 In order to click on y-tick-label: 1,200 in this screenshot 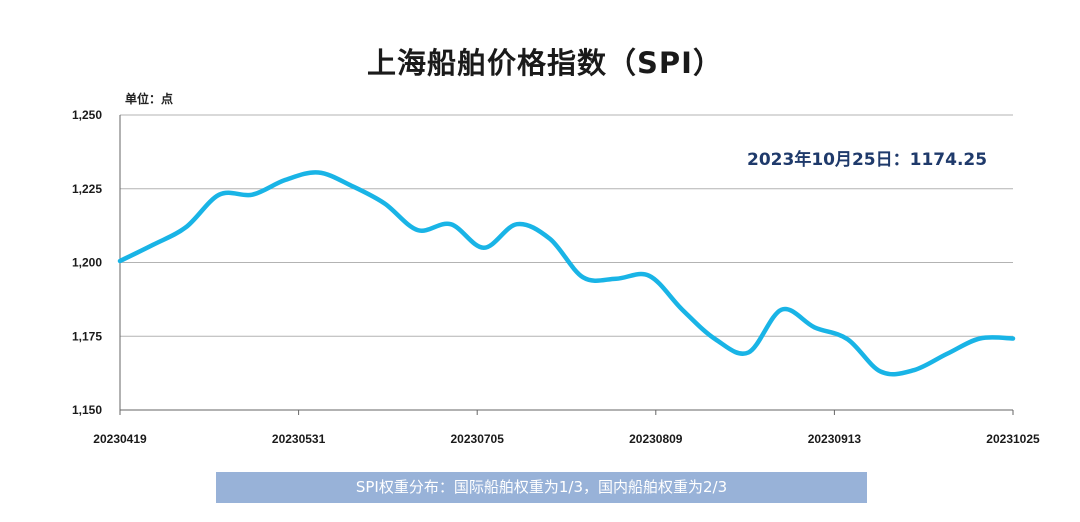, I will do `click(87, 263)`.